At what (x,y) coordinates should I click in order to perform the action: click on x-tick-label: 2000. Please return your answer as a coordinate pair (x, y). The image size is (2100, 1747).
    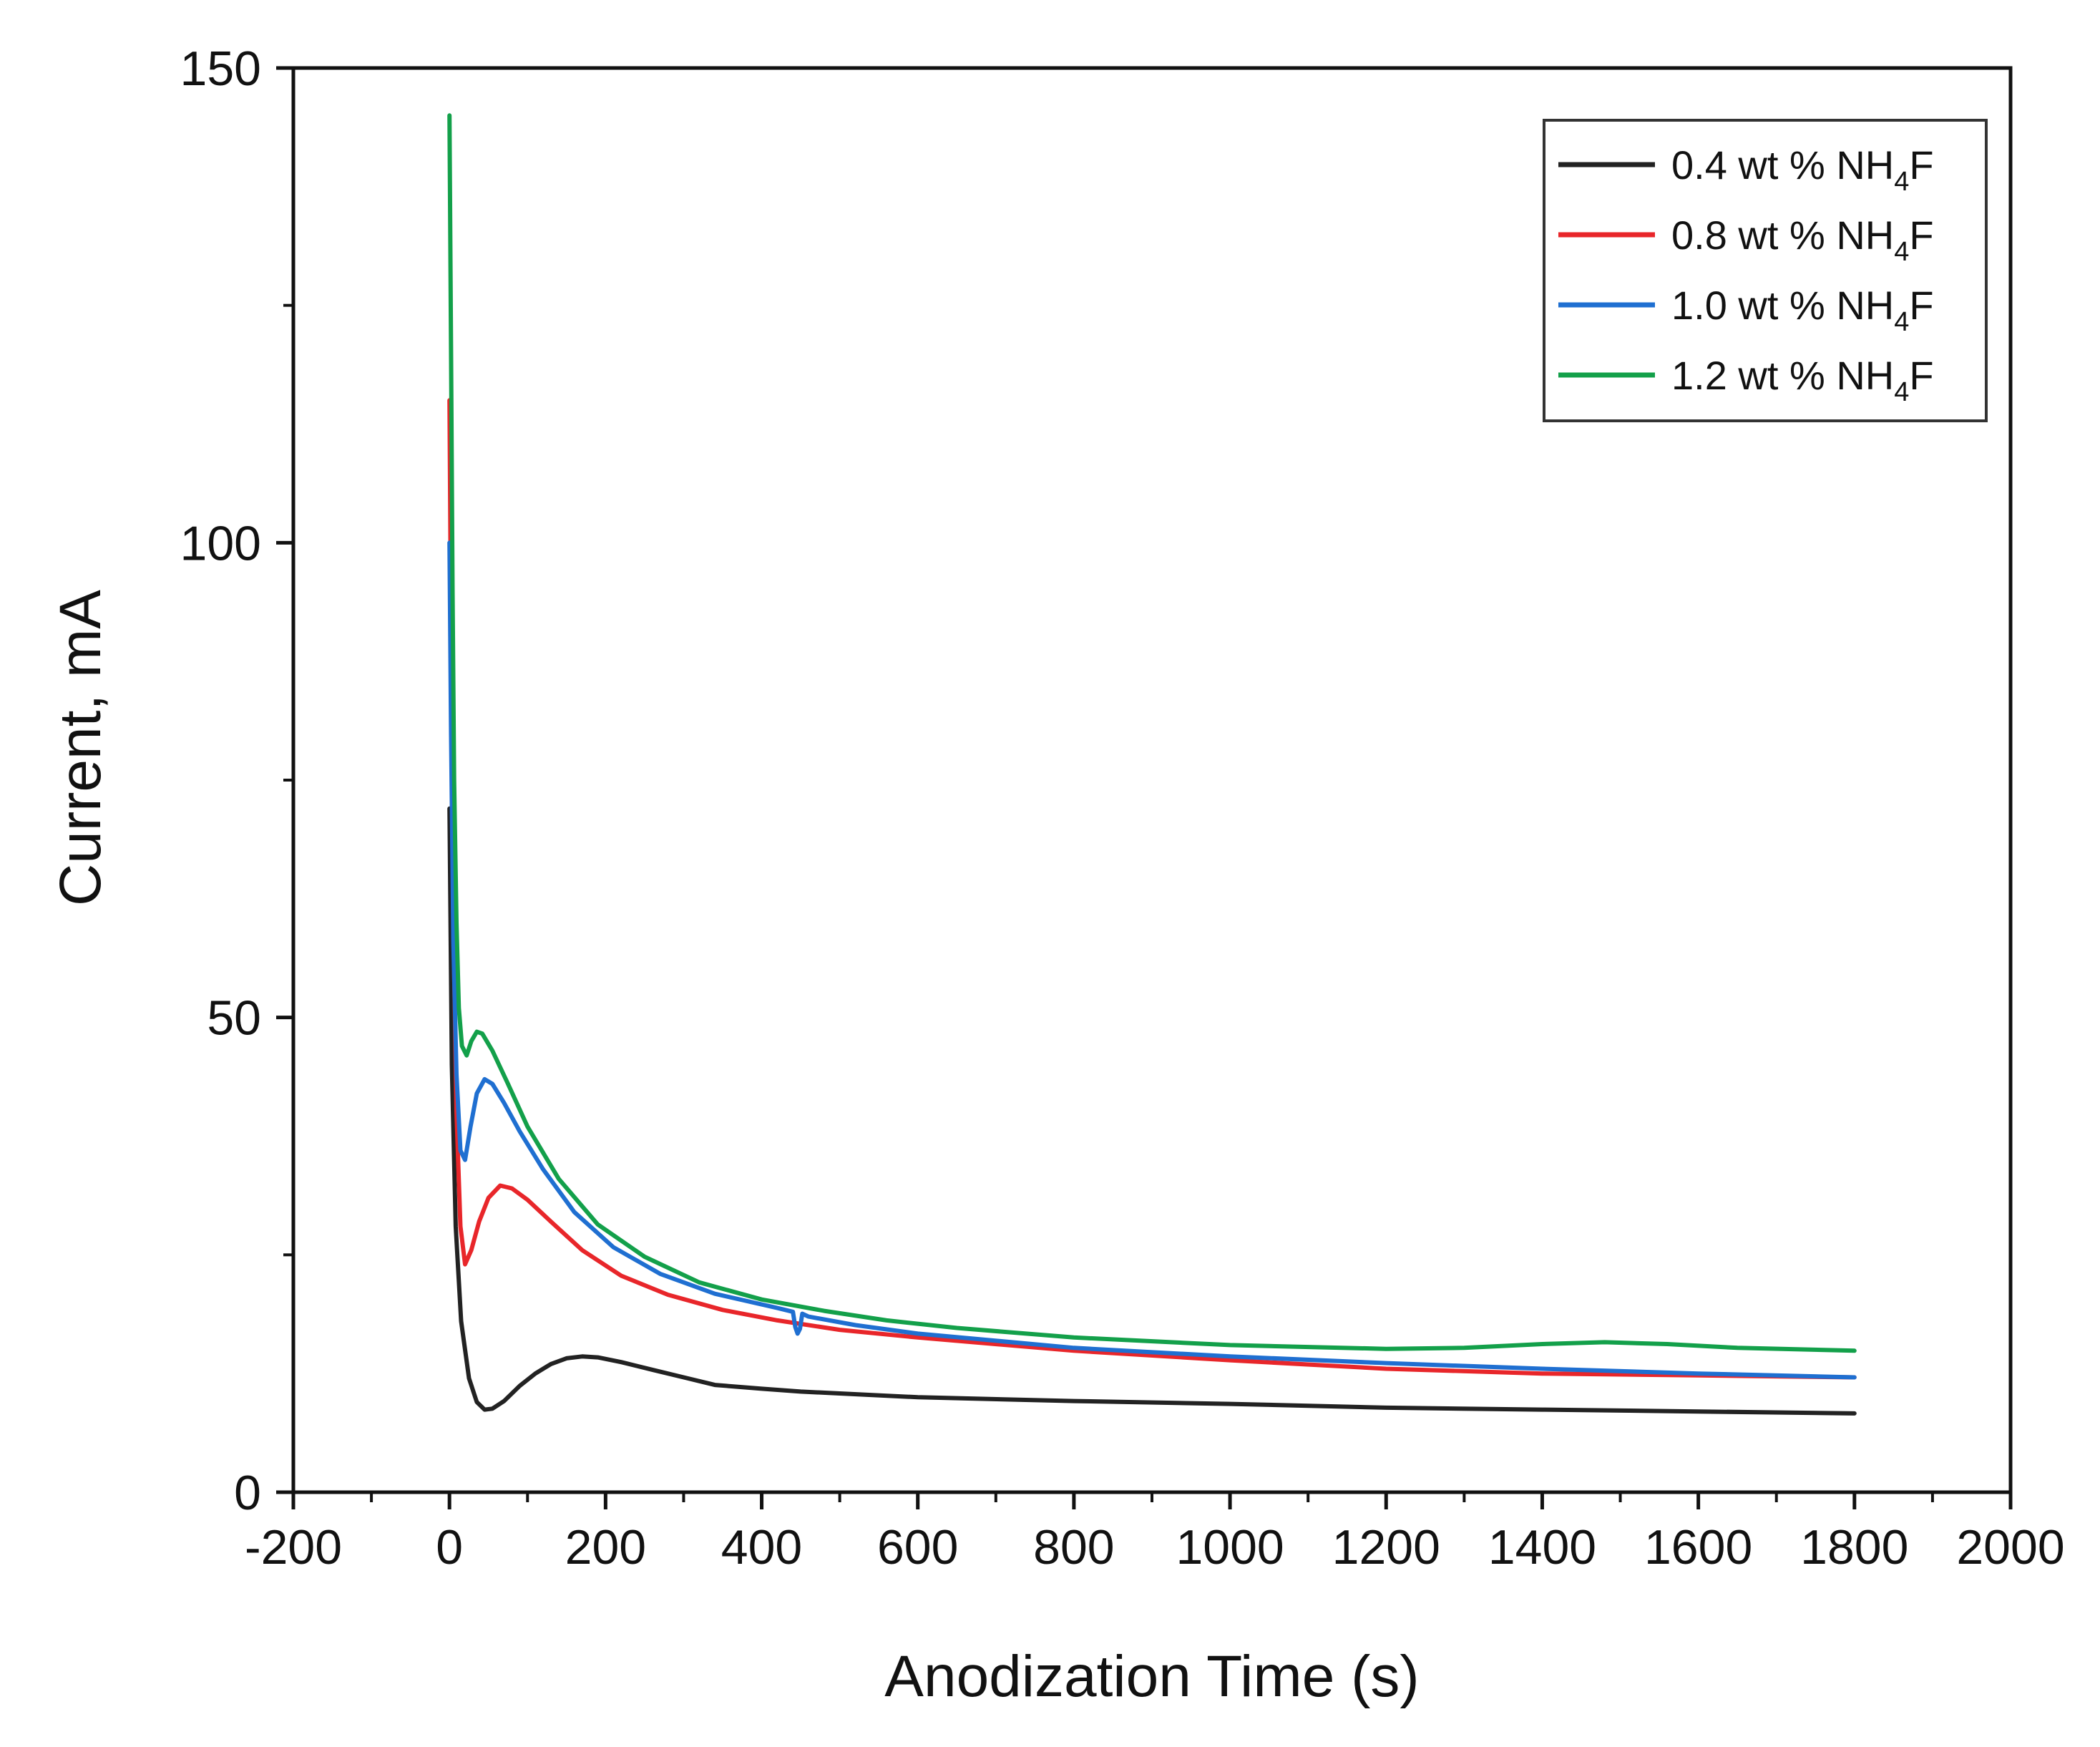
    Looking at the image, I should click on (2010, 1547).